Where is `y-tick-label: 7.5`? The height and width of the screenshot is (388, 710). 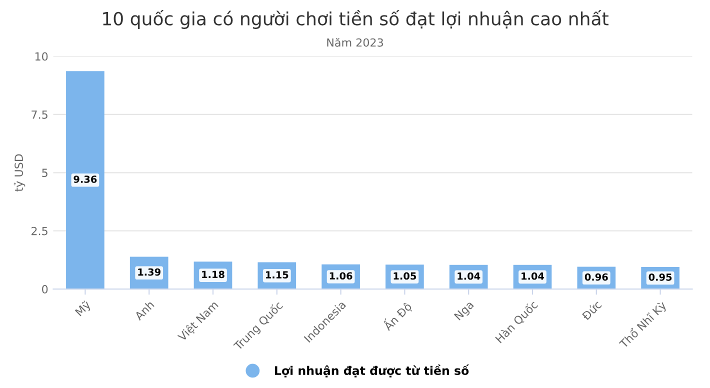
y-tick-label: 7.5 is located at coordinates (40, 114).